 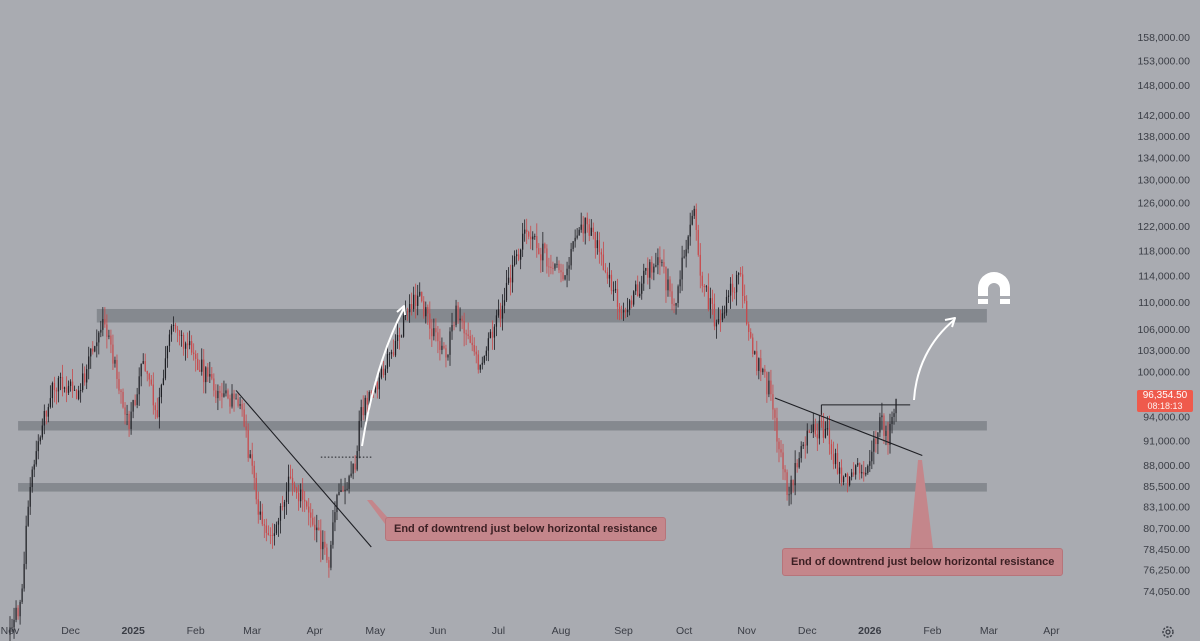 What do you see at coordinates (502, 487) in the screenshot?
I see `horizontal-zone-lower-zone` at bounding box center [502, 487].